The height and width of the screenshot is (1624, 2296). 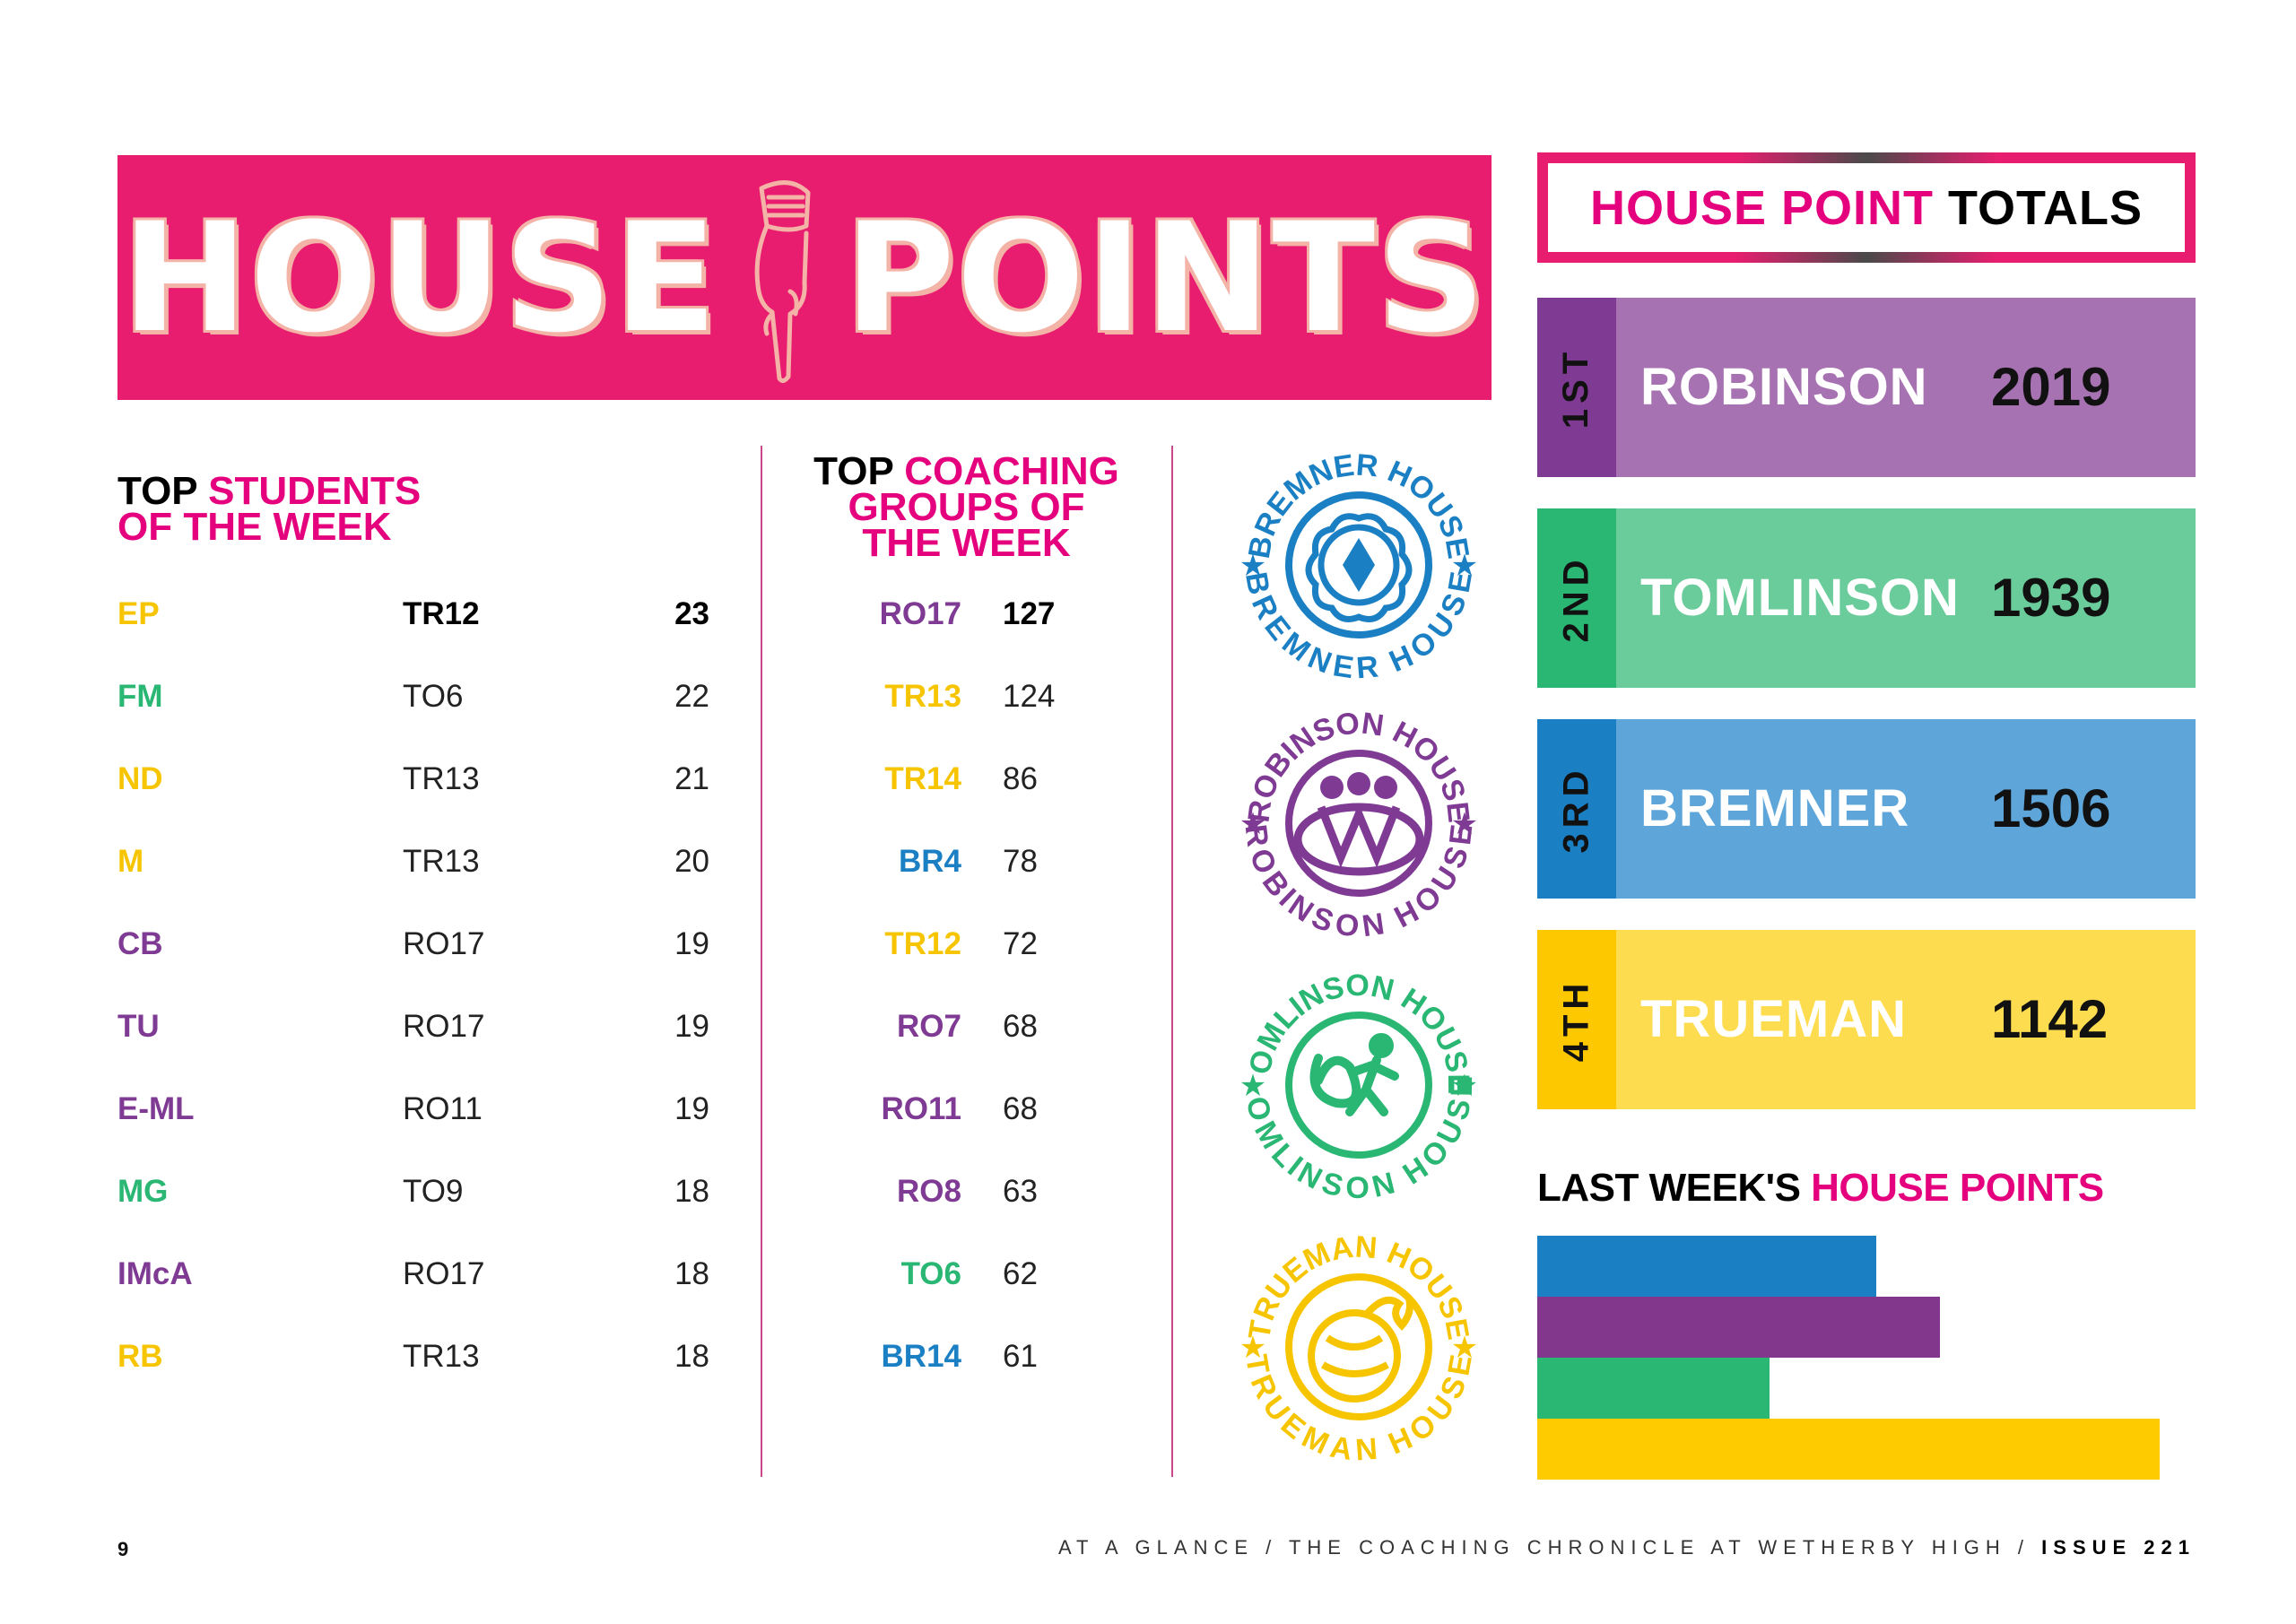 I want to click on student-points: 21, so click(x=691, y=778).